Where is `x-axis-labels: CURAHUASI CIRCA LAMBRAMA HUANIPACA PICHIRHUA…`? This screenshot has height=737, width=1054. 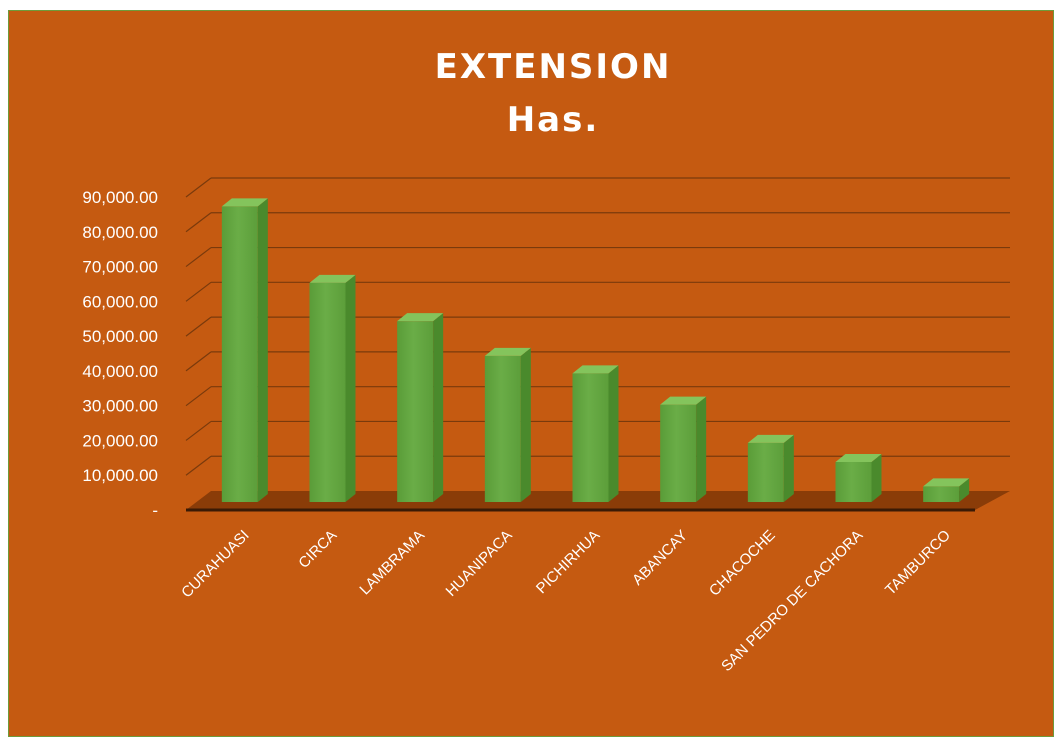 x-axis-labels: CURAHUASI CIRCA LAMBRAMA HUANIPACA PICHIRHUA… is located at coordinates (566, 601).